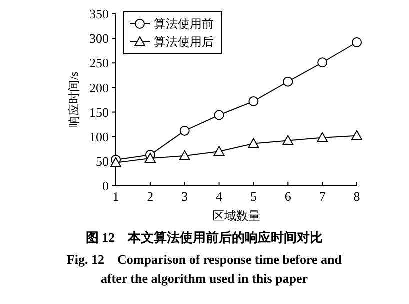 This screenshot has height=304, width=409. I want to click on x-tick-label: 1, so click(116, 196).